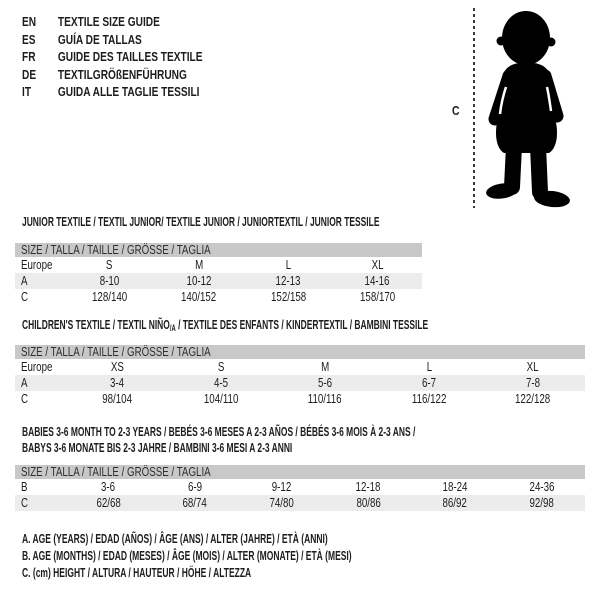 The height and width of the screenshot is (600, 600). What do you see at coordinates (117, 367) in the screenshot?
I see `table-cell: XS` at bounding box center [117, 367].